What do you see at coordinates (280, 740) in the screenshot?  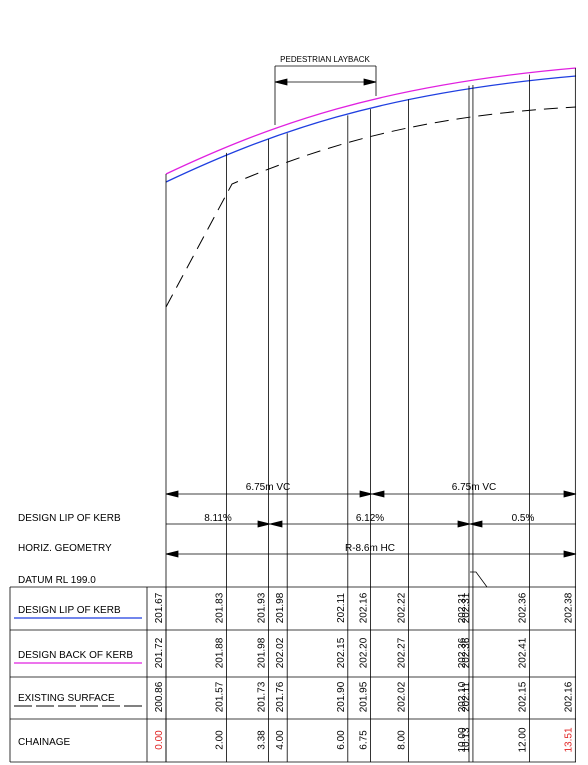 I see `chainage-value: 4.00` at bounding box center [280, 740].